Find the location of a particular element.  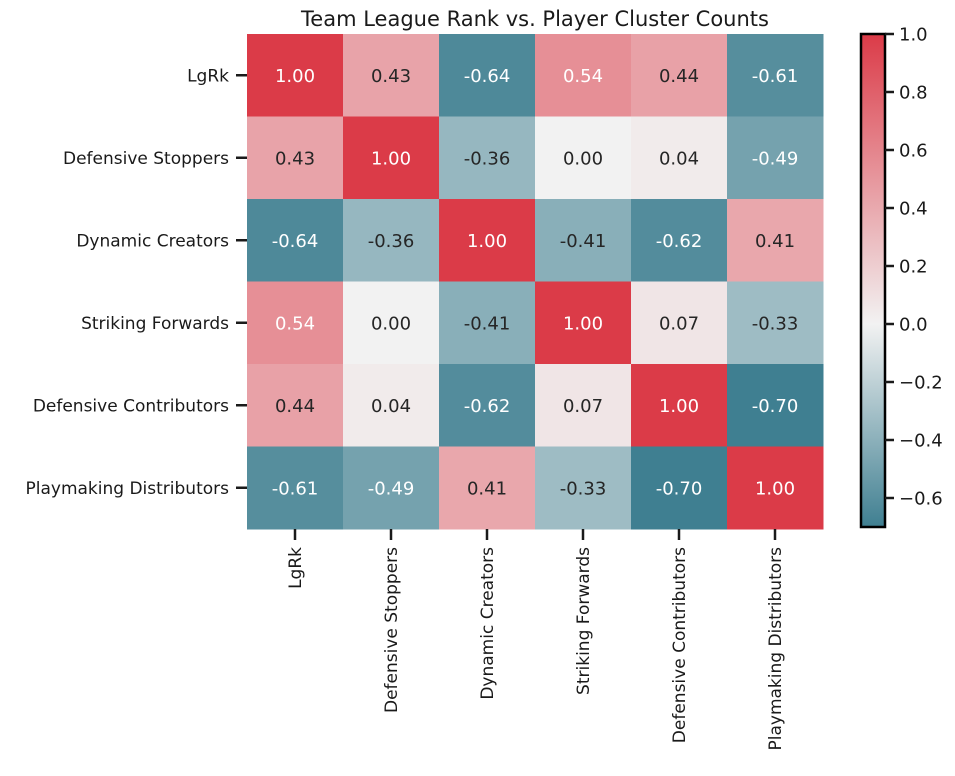

heatmap-cell-r1-c0 is located at coordinates (295, 158).